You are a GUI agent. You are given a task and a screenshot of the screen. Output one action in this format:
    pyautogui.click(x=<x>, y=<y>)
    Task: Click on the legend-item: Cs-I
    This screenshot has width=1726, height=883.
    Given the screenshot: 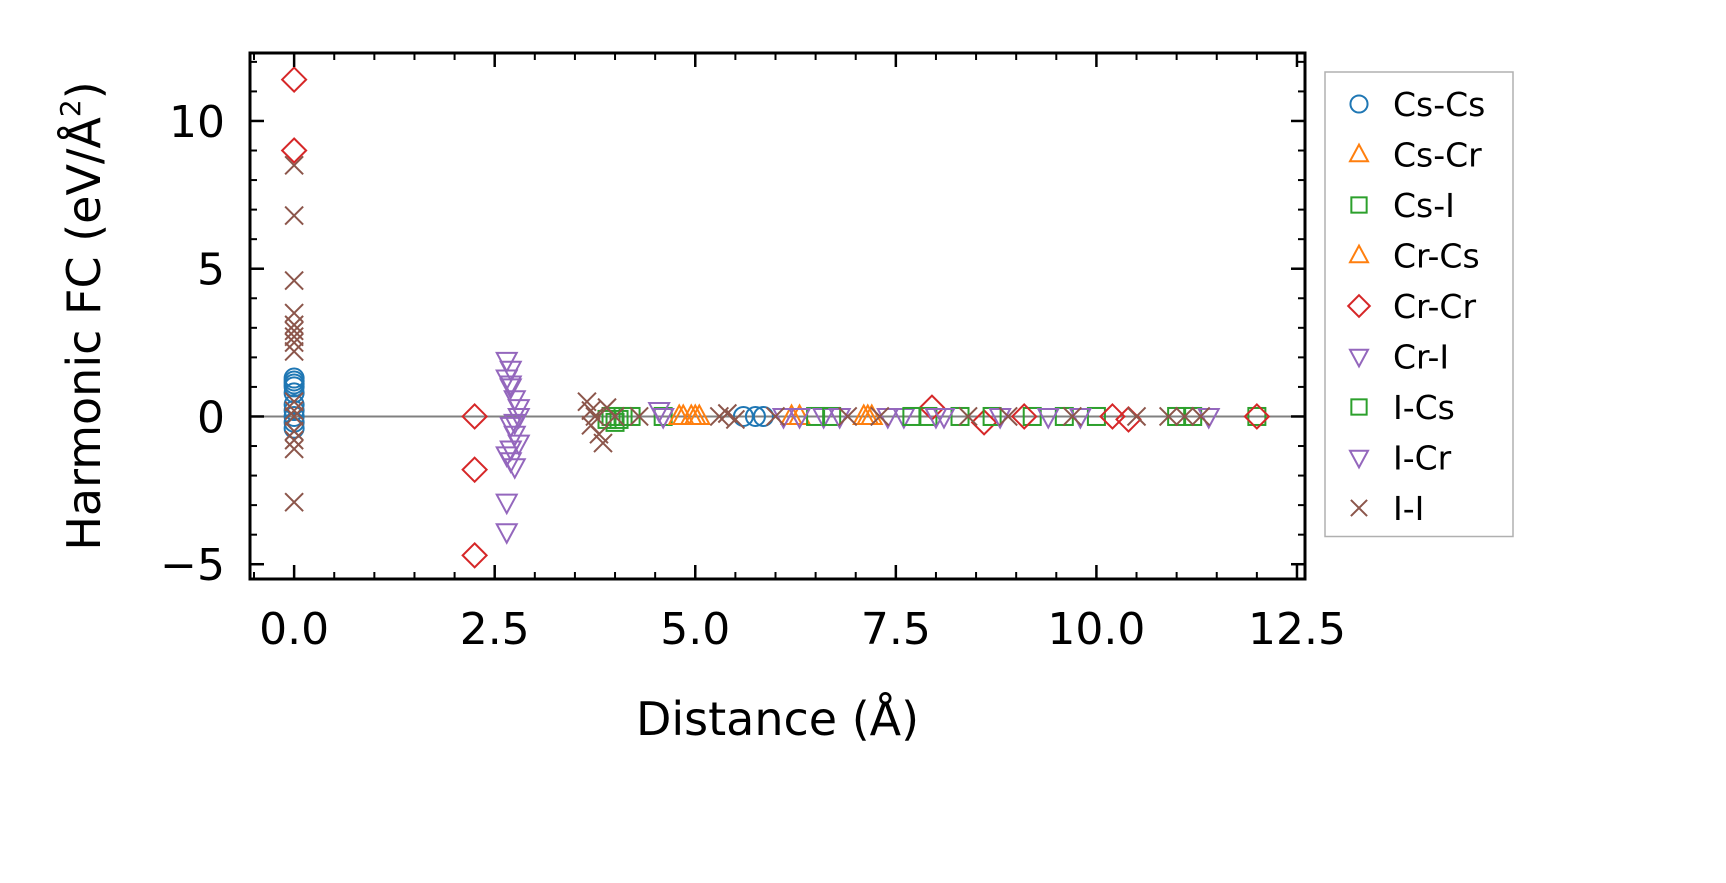 What is the action you would take?
    pyautogui.click(x=1402, y=205)
    